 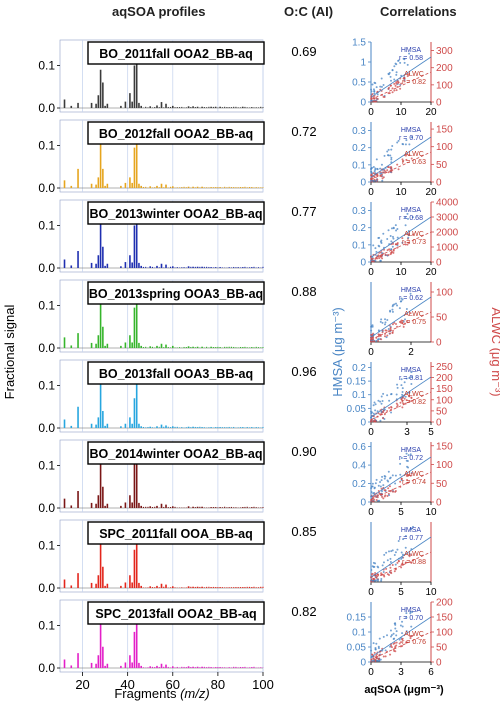 What do you see at coordinates (363, 63) in the screenshot?
I see `hmsa-tick-label: 1` at bounding box center [363, 63].